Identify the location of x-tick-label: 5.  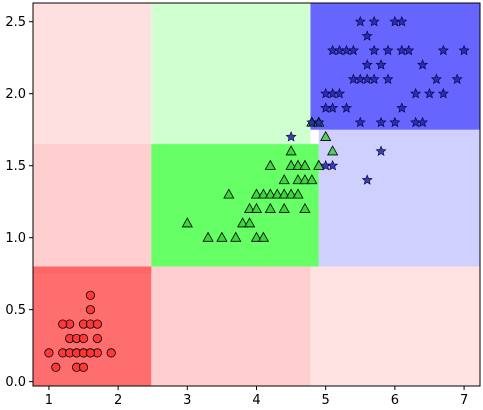
(326, 400).